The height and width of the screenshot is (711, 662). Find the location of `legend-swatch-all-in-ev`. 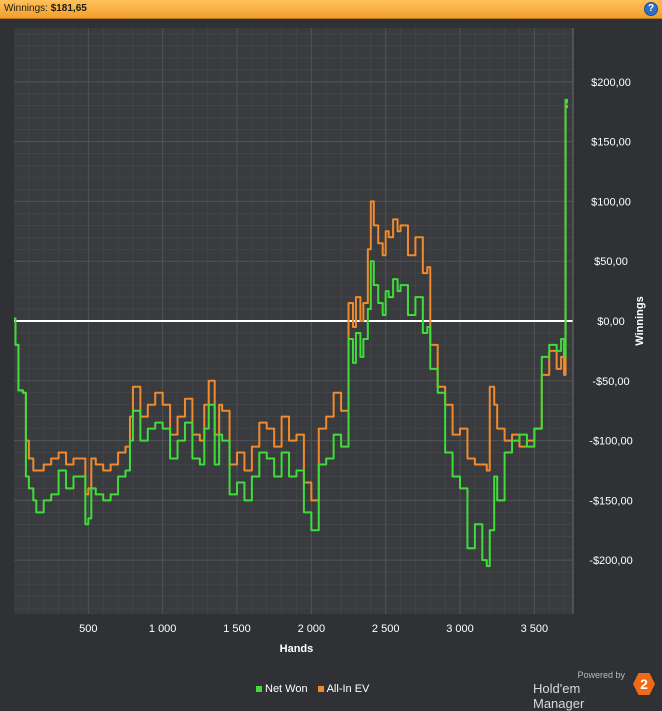

legend-swatch-all-in-ev is located at coordinates (320, 689).